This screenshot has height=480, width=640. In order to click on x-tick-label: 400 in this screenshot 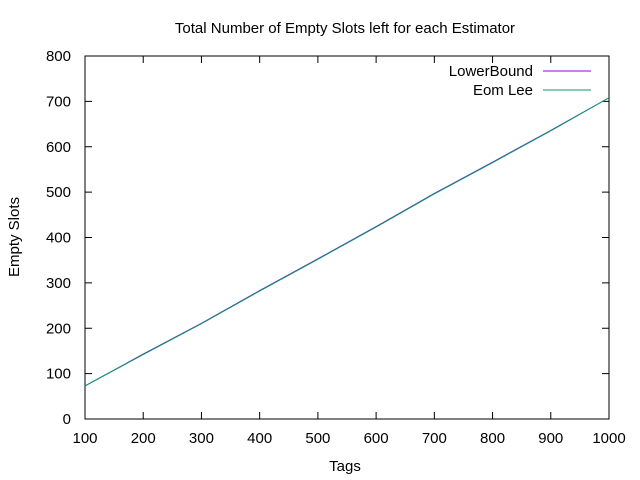, I will do `click(259, 438)`.